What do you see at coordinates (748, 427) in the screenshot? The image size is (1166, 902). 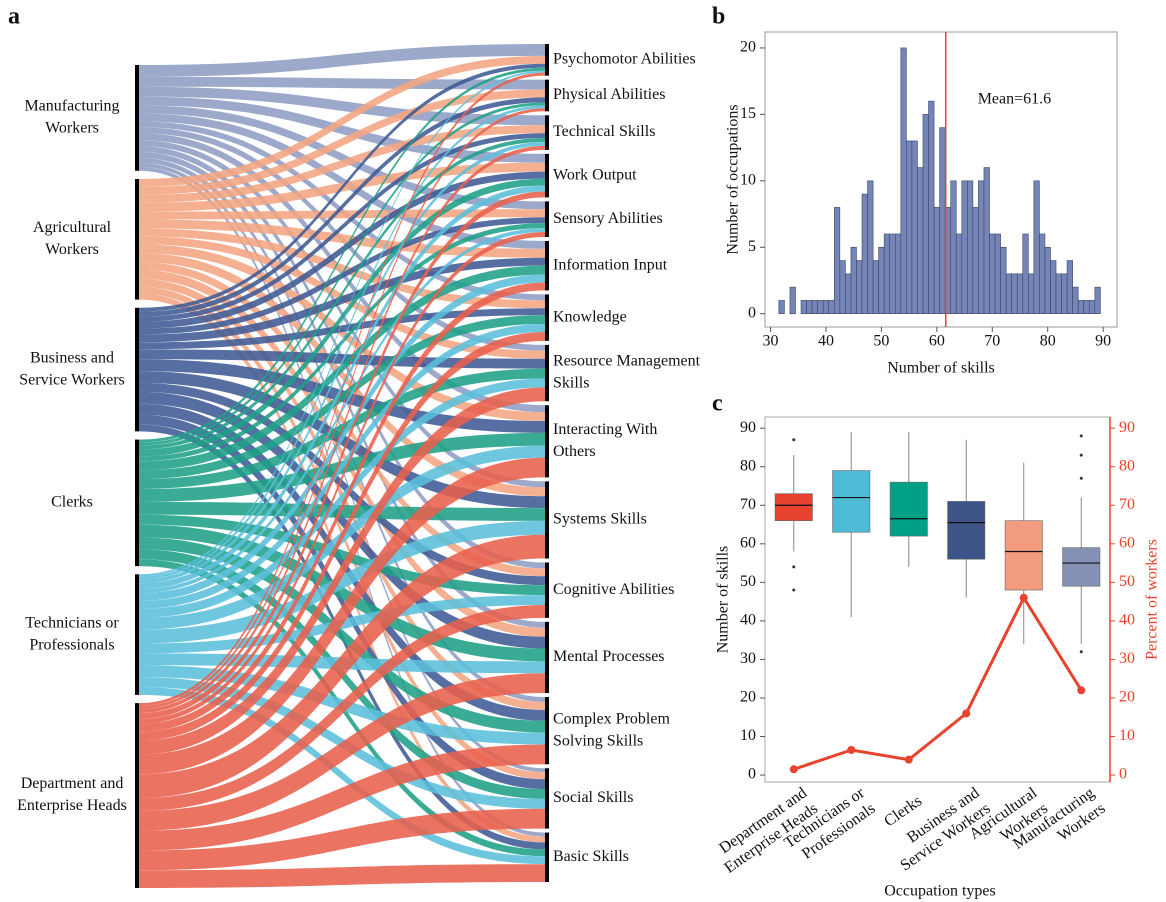 I see `y-tick-label: 90` at bounding box center [748, 427].